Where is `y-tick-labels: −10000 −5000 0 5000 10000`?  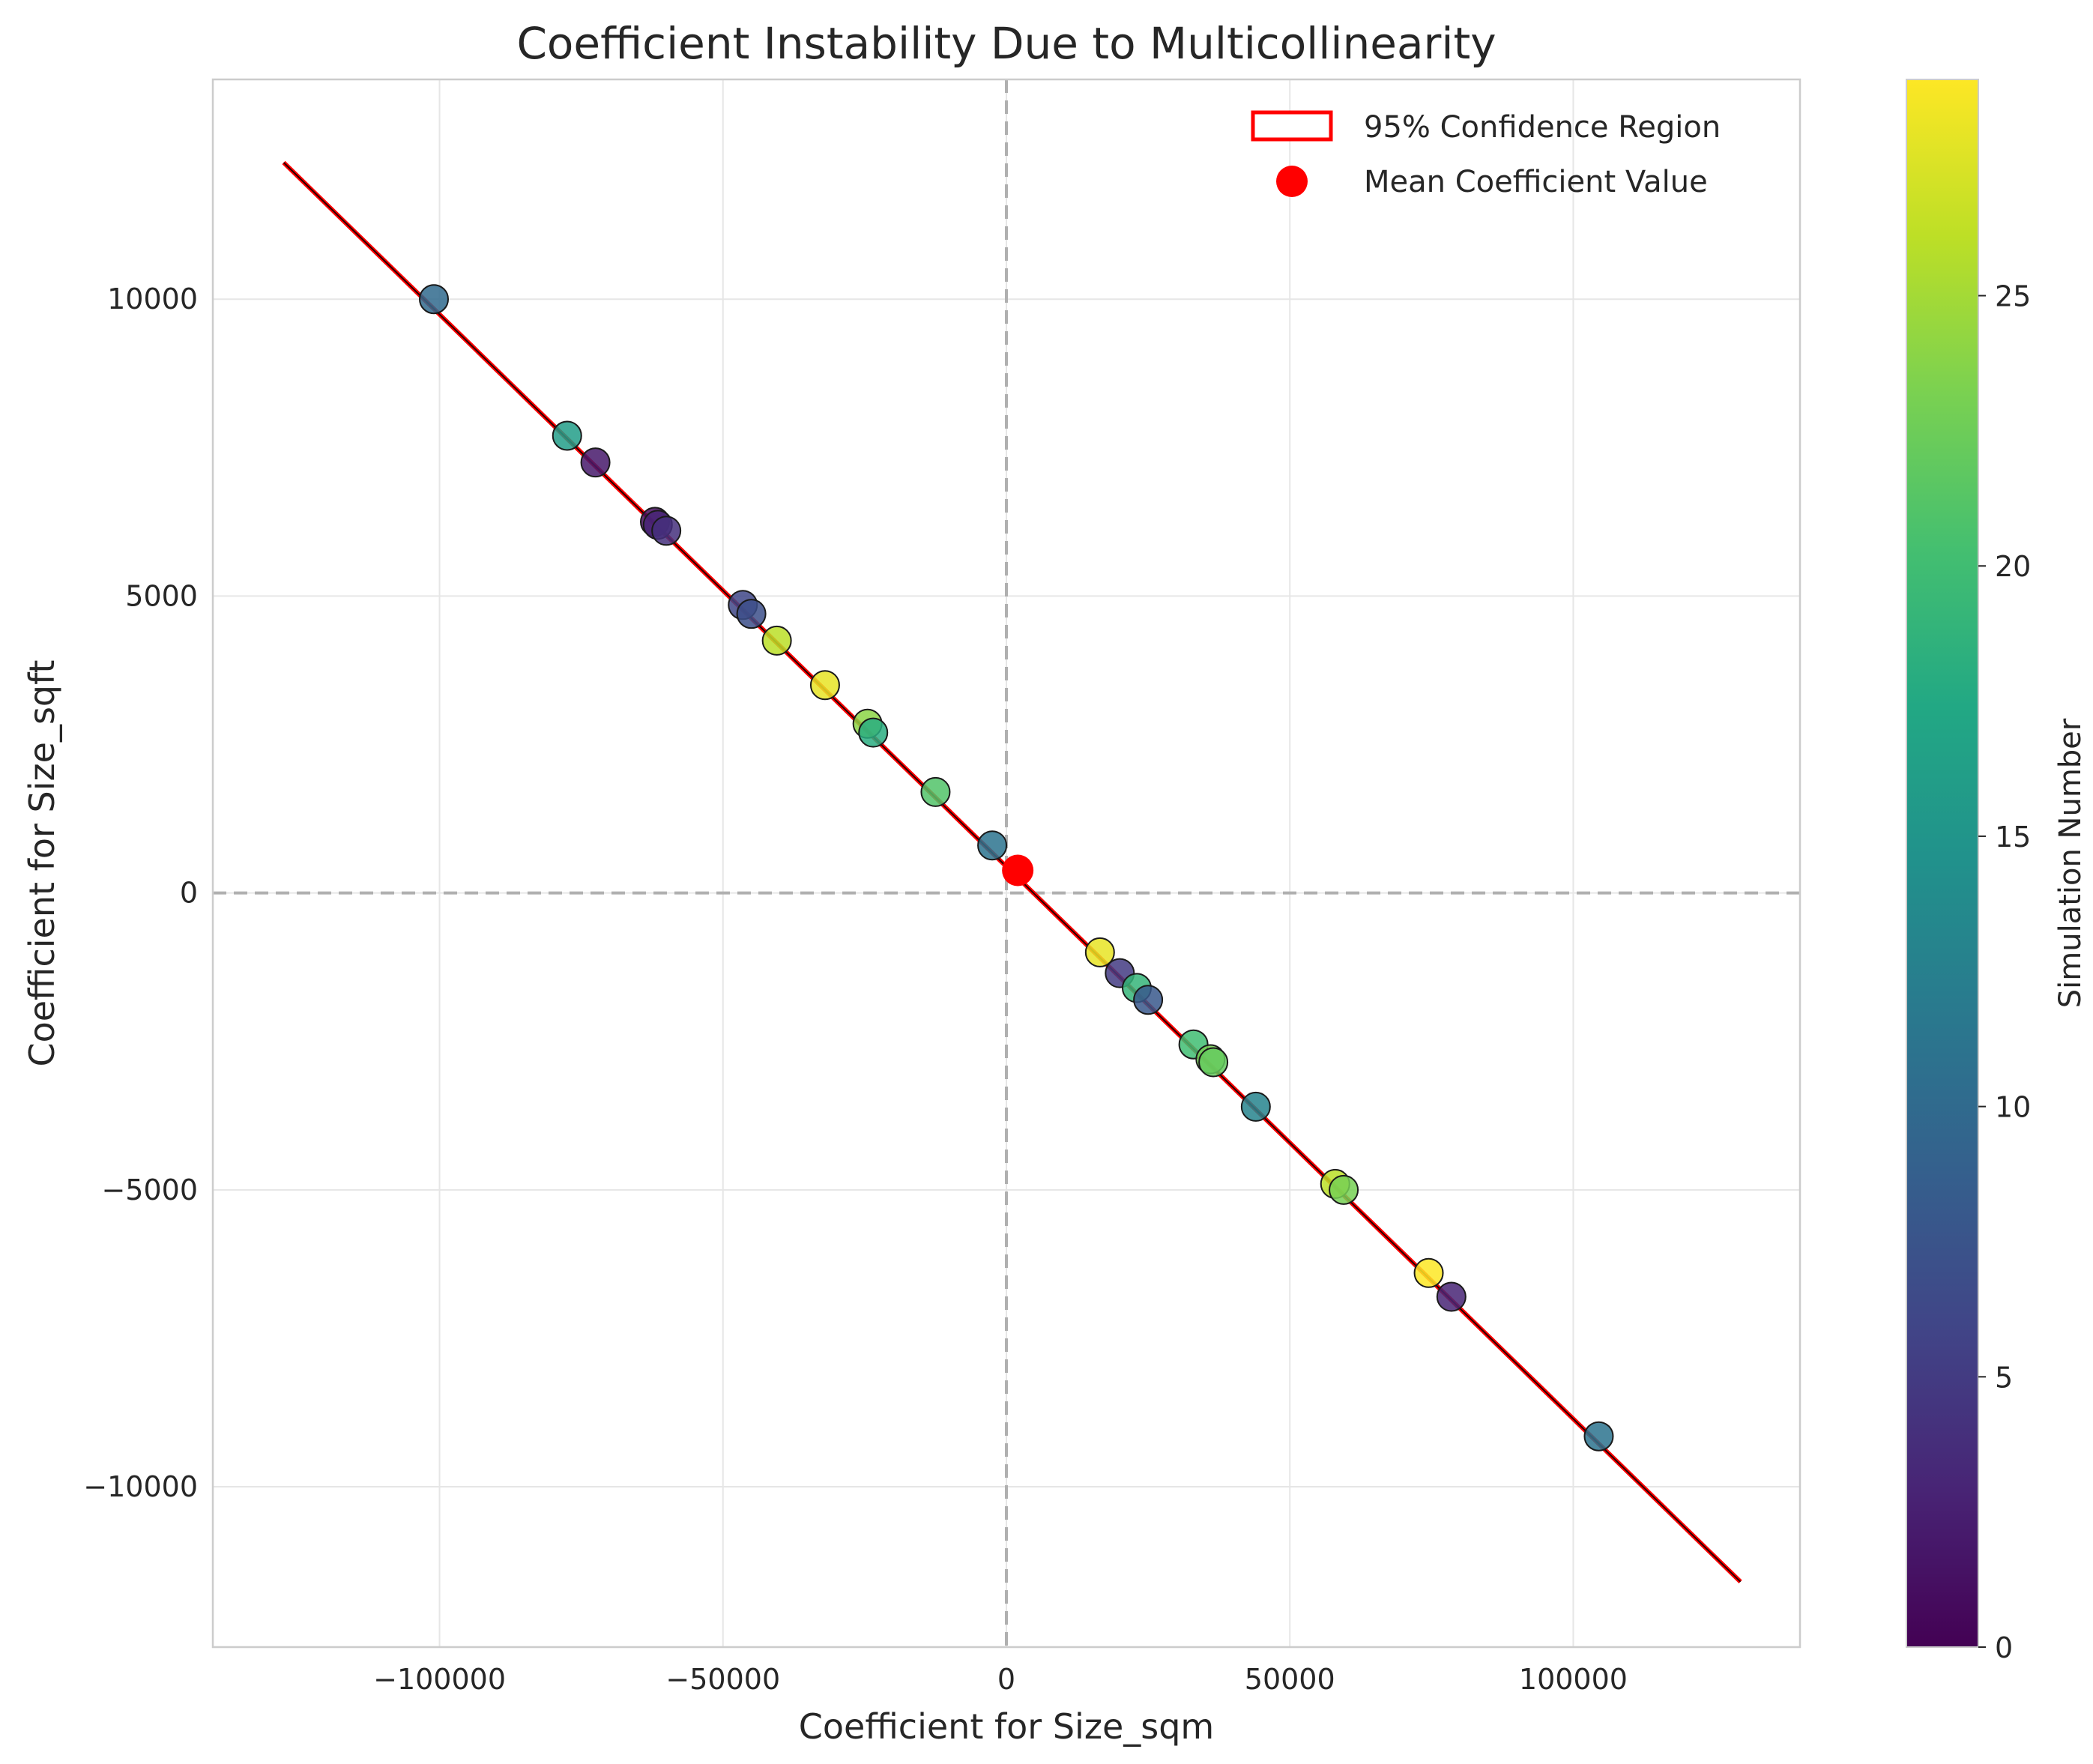 y-tick-labels: −10000 −5000 0 5000 10000 is located at coordinates (140, 893).